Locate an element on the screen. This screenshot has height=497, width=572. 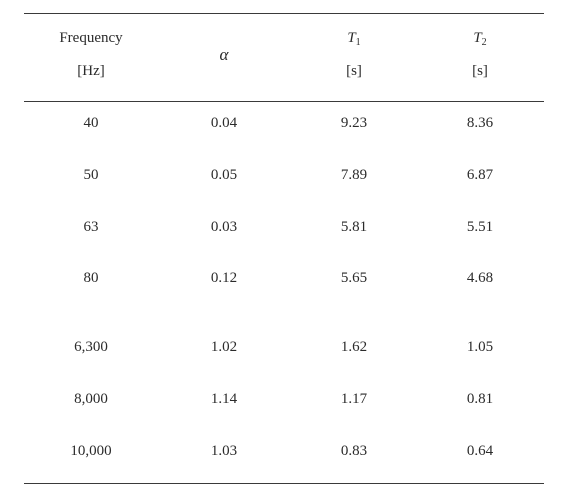
table-cell-alpha: 0.05 is located at coordinates (224, 175).